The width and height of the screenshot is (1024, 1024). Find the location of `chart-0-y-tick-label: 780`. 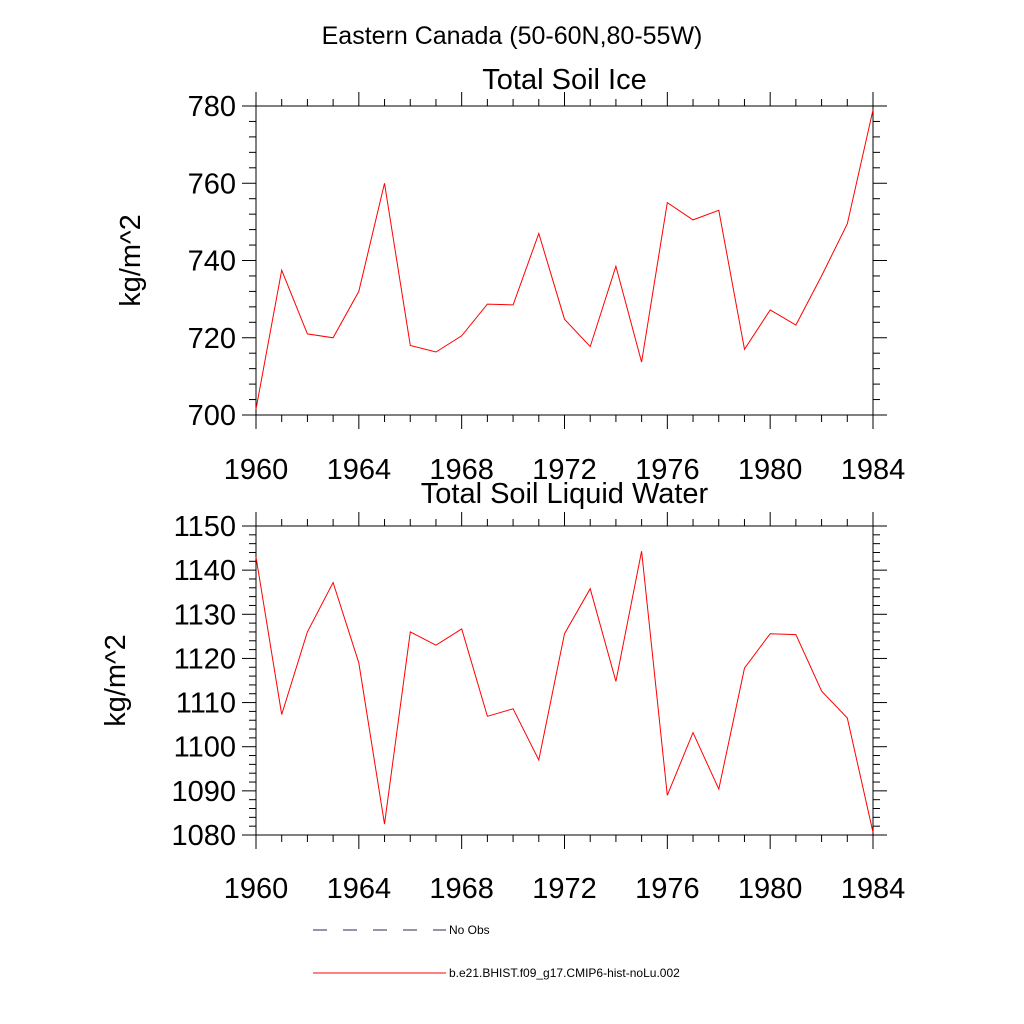

chart-0-y-tick-label: 780 is located at coordinates (212, 107).